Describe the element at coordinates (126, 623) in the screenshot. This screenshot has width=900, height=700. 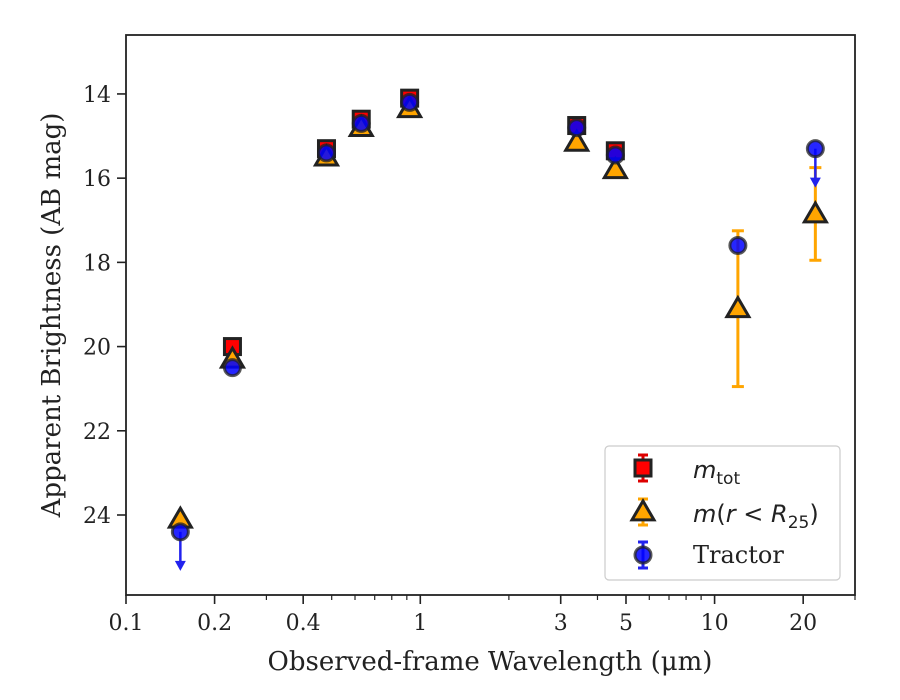
I see `x-tick-label: 0.1` at that location.